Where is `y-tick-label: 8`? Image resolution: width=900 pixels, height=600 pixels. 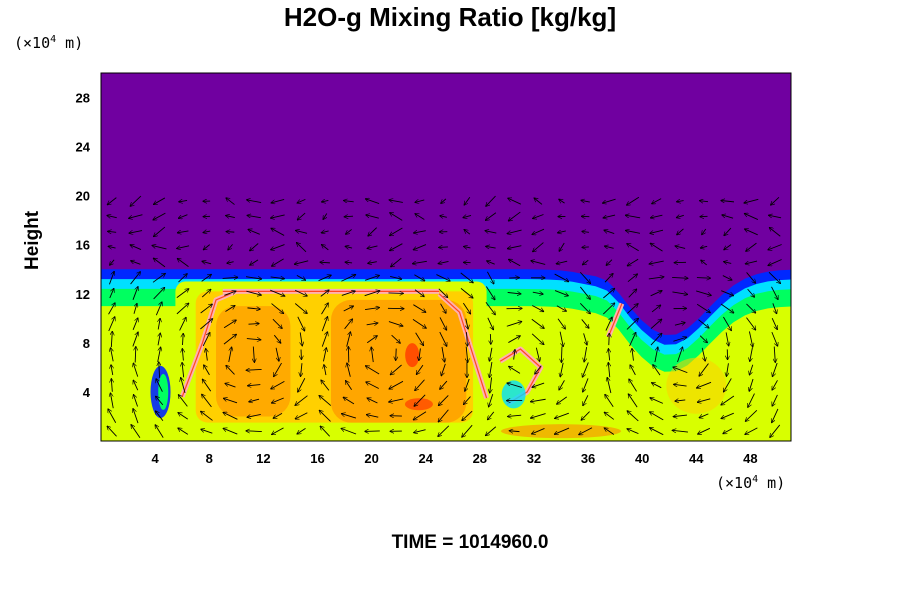 y-tick-label: 8 is located at coordinates (86, 343).